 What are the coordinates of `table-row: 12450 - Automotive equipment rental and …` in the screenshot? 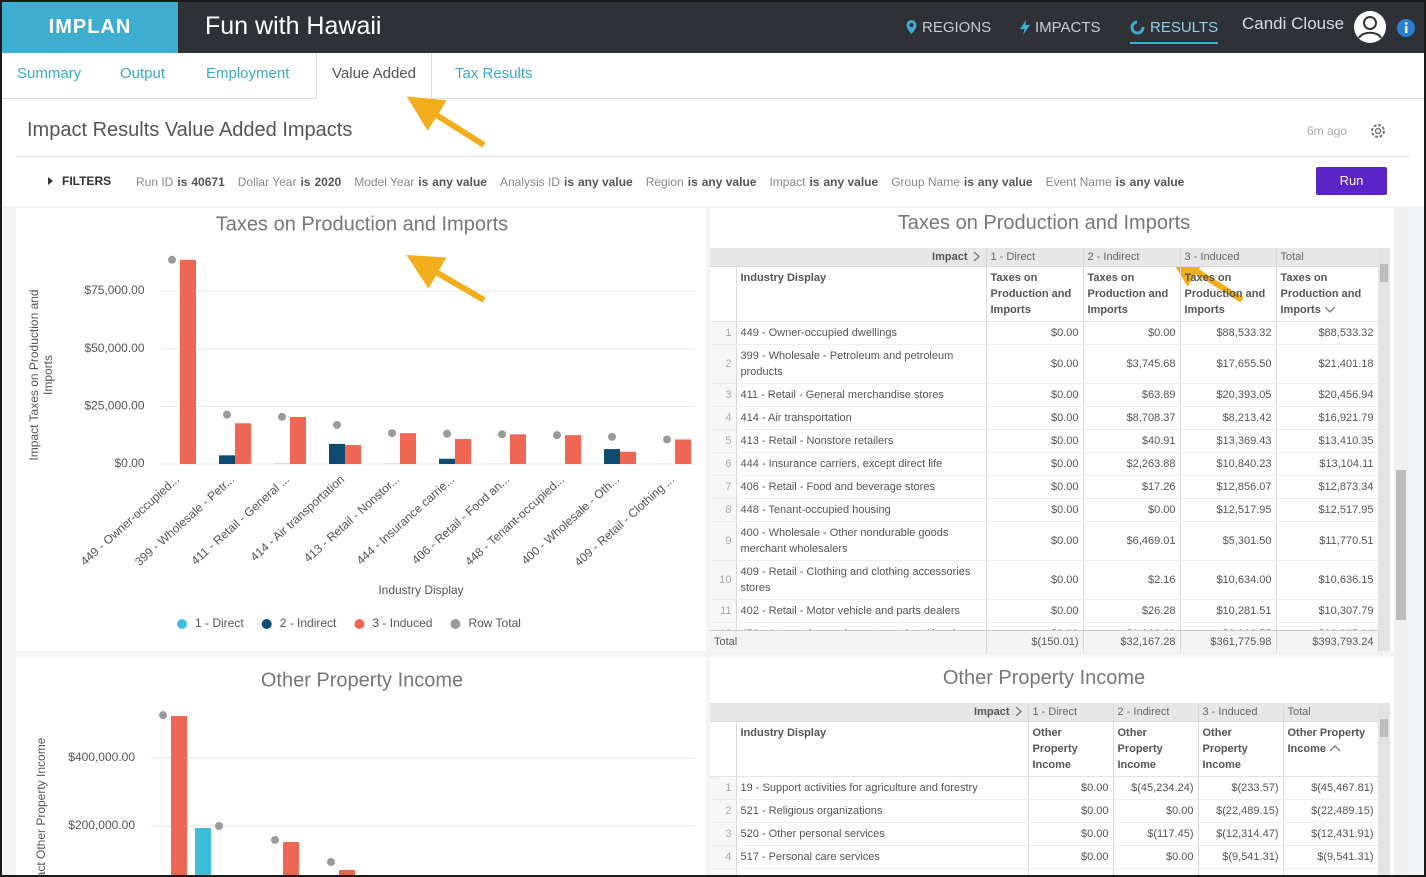 It's located at (1044, 626).